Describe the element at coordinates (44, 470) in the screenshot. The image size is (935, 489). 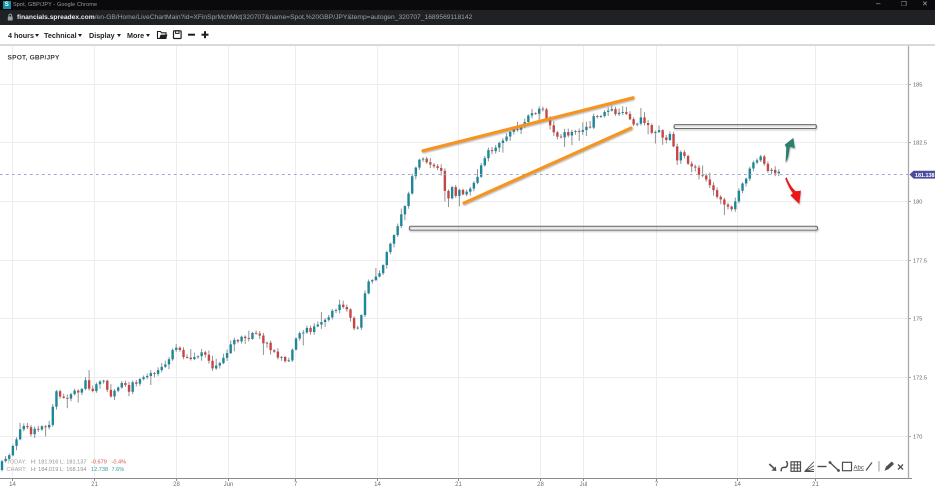
I see `svg-text: H: 184.019` at that location.